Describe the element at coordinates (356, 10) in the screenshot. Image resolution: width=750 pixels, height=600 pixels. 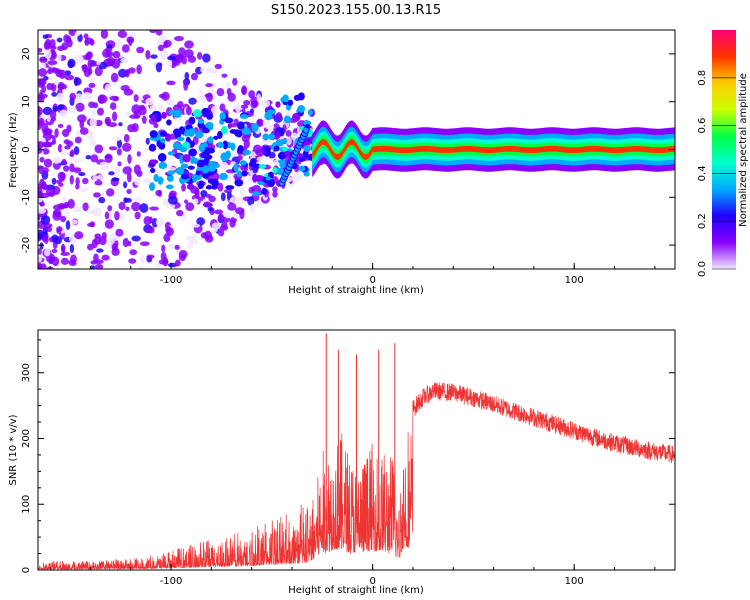
I see `figure-title: S150.2023.155.00.13.R15` at that location.